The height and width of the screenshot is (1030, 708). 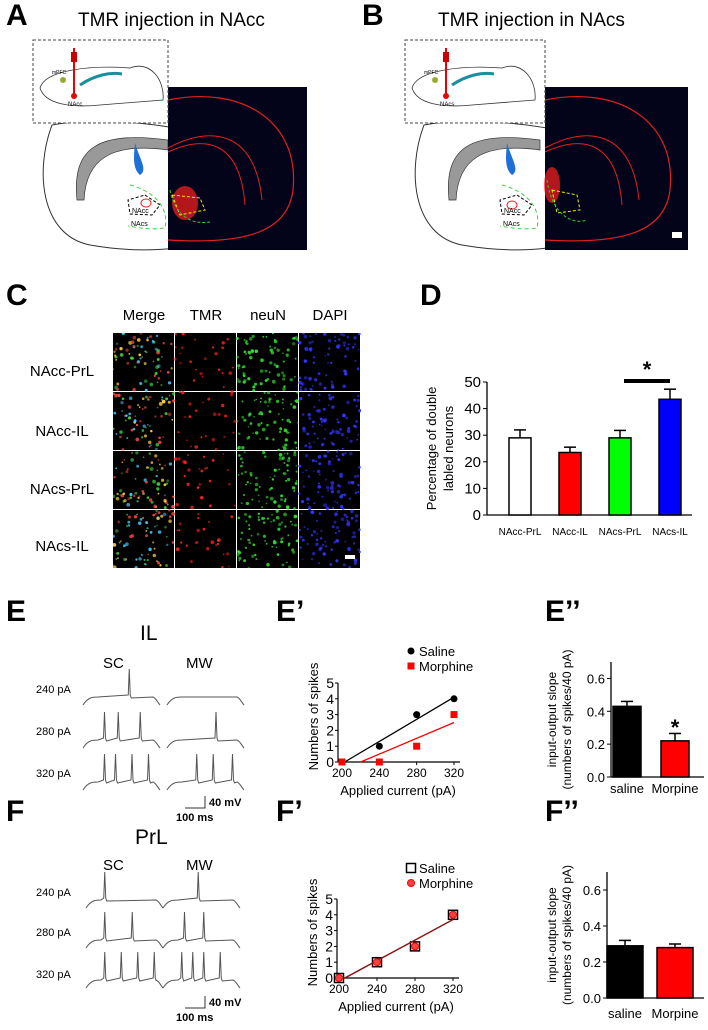 I want to click on y-tick-label: 1, so click(x=330, y=746).